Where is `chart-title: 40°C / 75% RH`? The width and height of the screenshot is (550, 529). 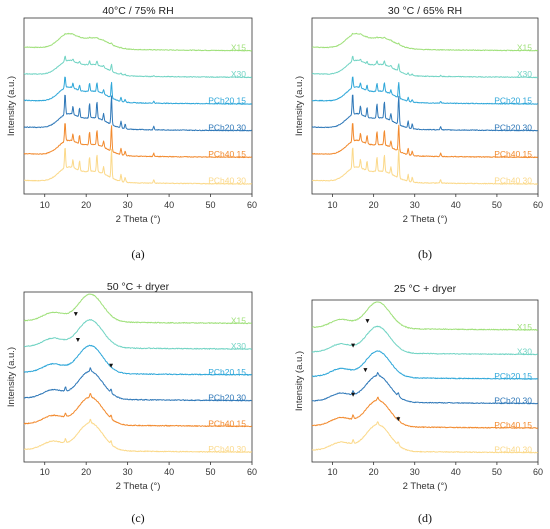
chart-title: 40°C / 75% RH is located at coordinates (137, 11).